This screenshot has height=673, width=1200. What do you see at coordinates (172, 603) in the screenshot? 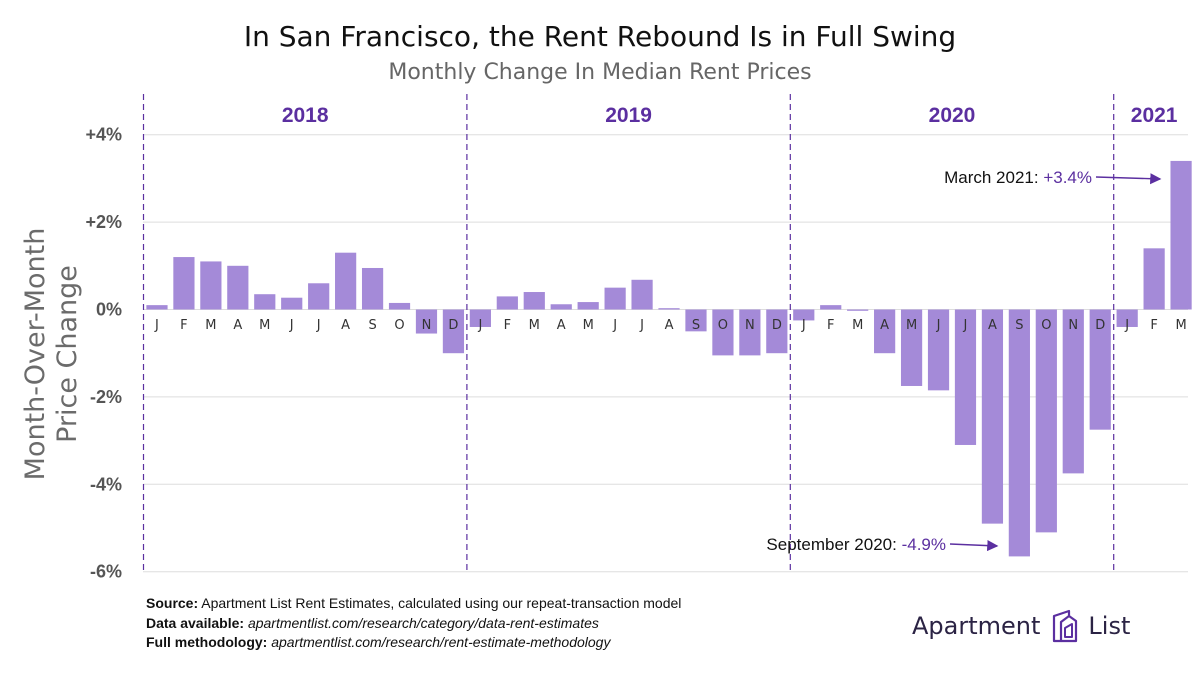
I see `source-label: Source:` at bounding box center [172, 603].